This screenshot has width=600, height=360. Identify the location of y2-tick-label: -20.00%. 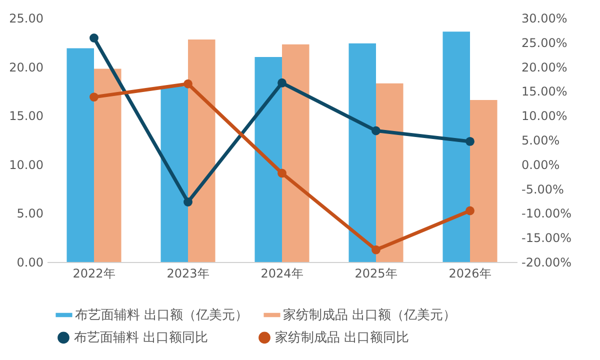
(547, 263).